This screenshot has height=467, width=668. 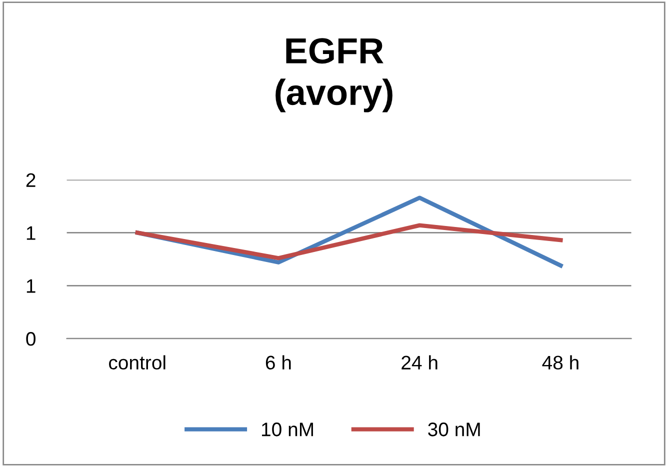 I want to click on chart-title: EGFR (avory), so click(x=334, y=75).